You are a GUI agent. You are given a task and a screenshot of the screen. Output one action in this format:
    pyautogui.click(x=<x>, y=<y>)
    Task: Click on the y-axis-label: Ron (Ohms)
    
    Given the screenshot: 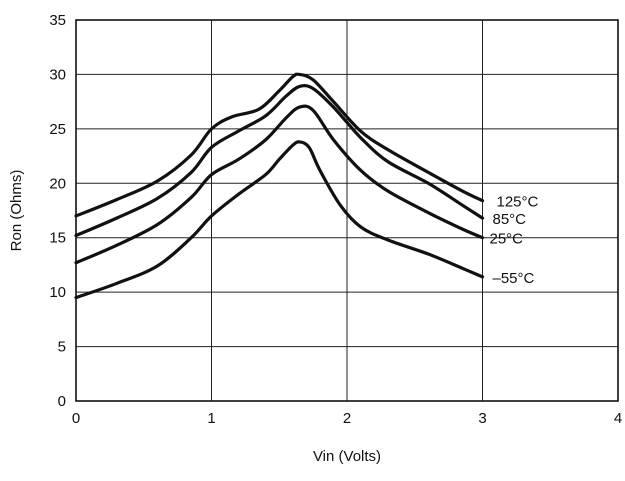 What is the action you would take?
    pyautogui.click(x=16, y=211)
    